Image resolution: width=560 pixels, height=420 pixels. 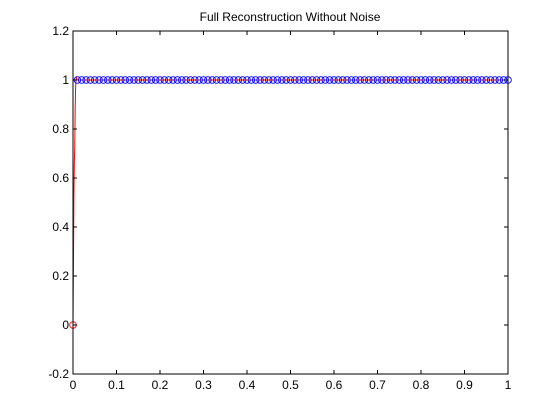 What do you see at coordinates (65, 80) in the screenshot?
I see `y-tick-label: 1` at bounding box center [65, 80].